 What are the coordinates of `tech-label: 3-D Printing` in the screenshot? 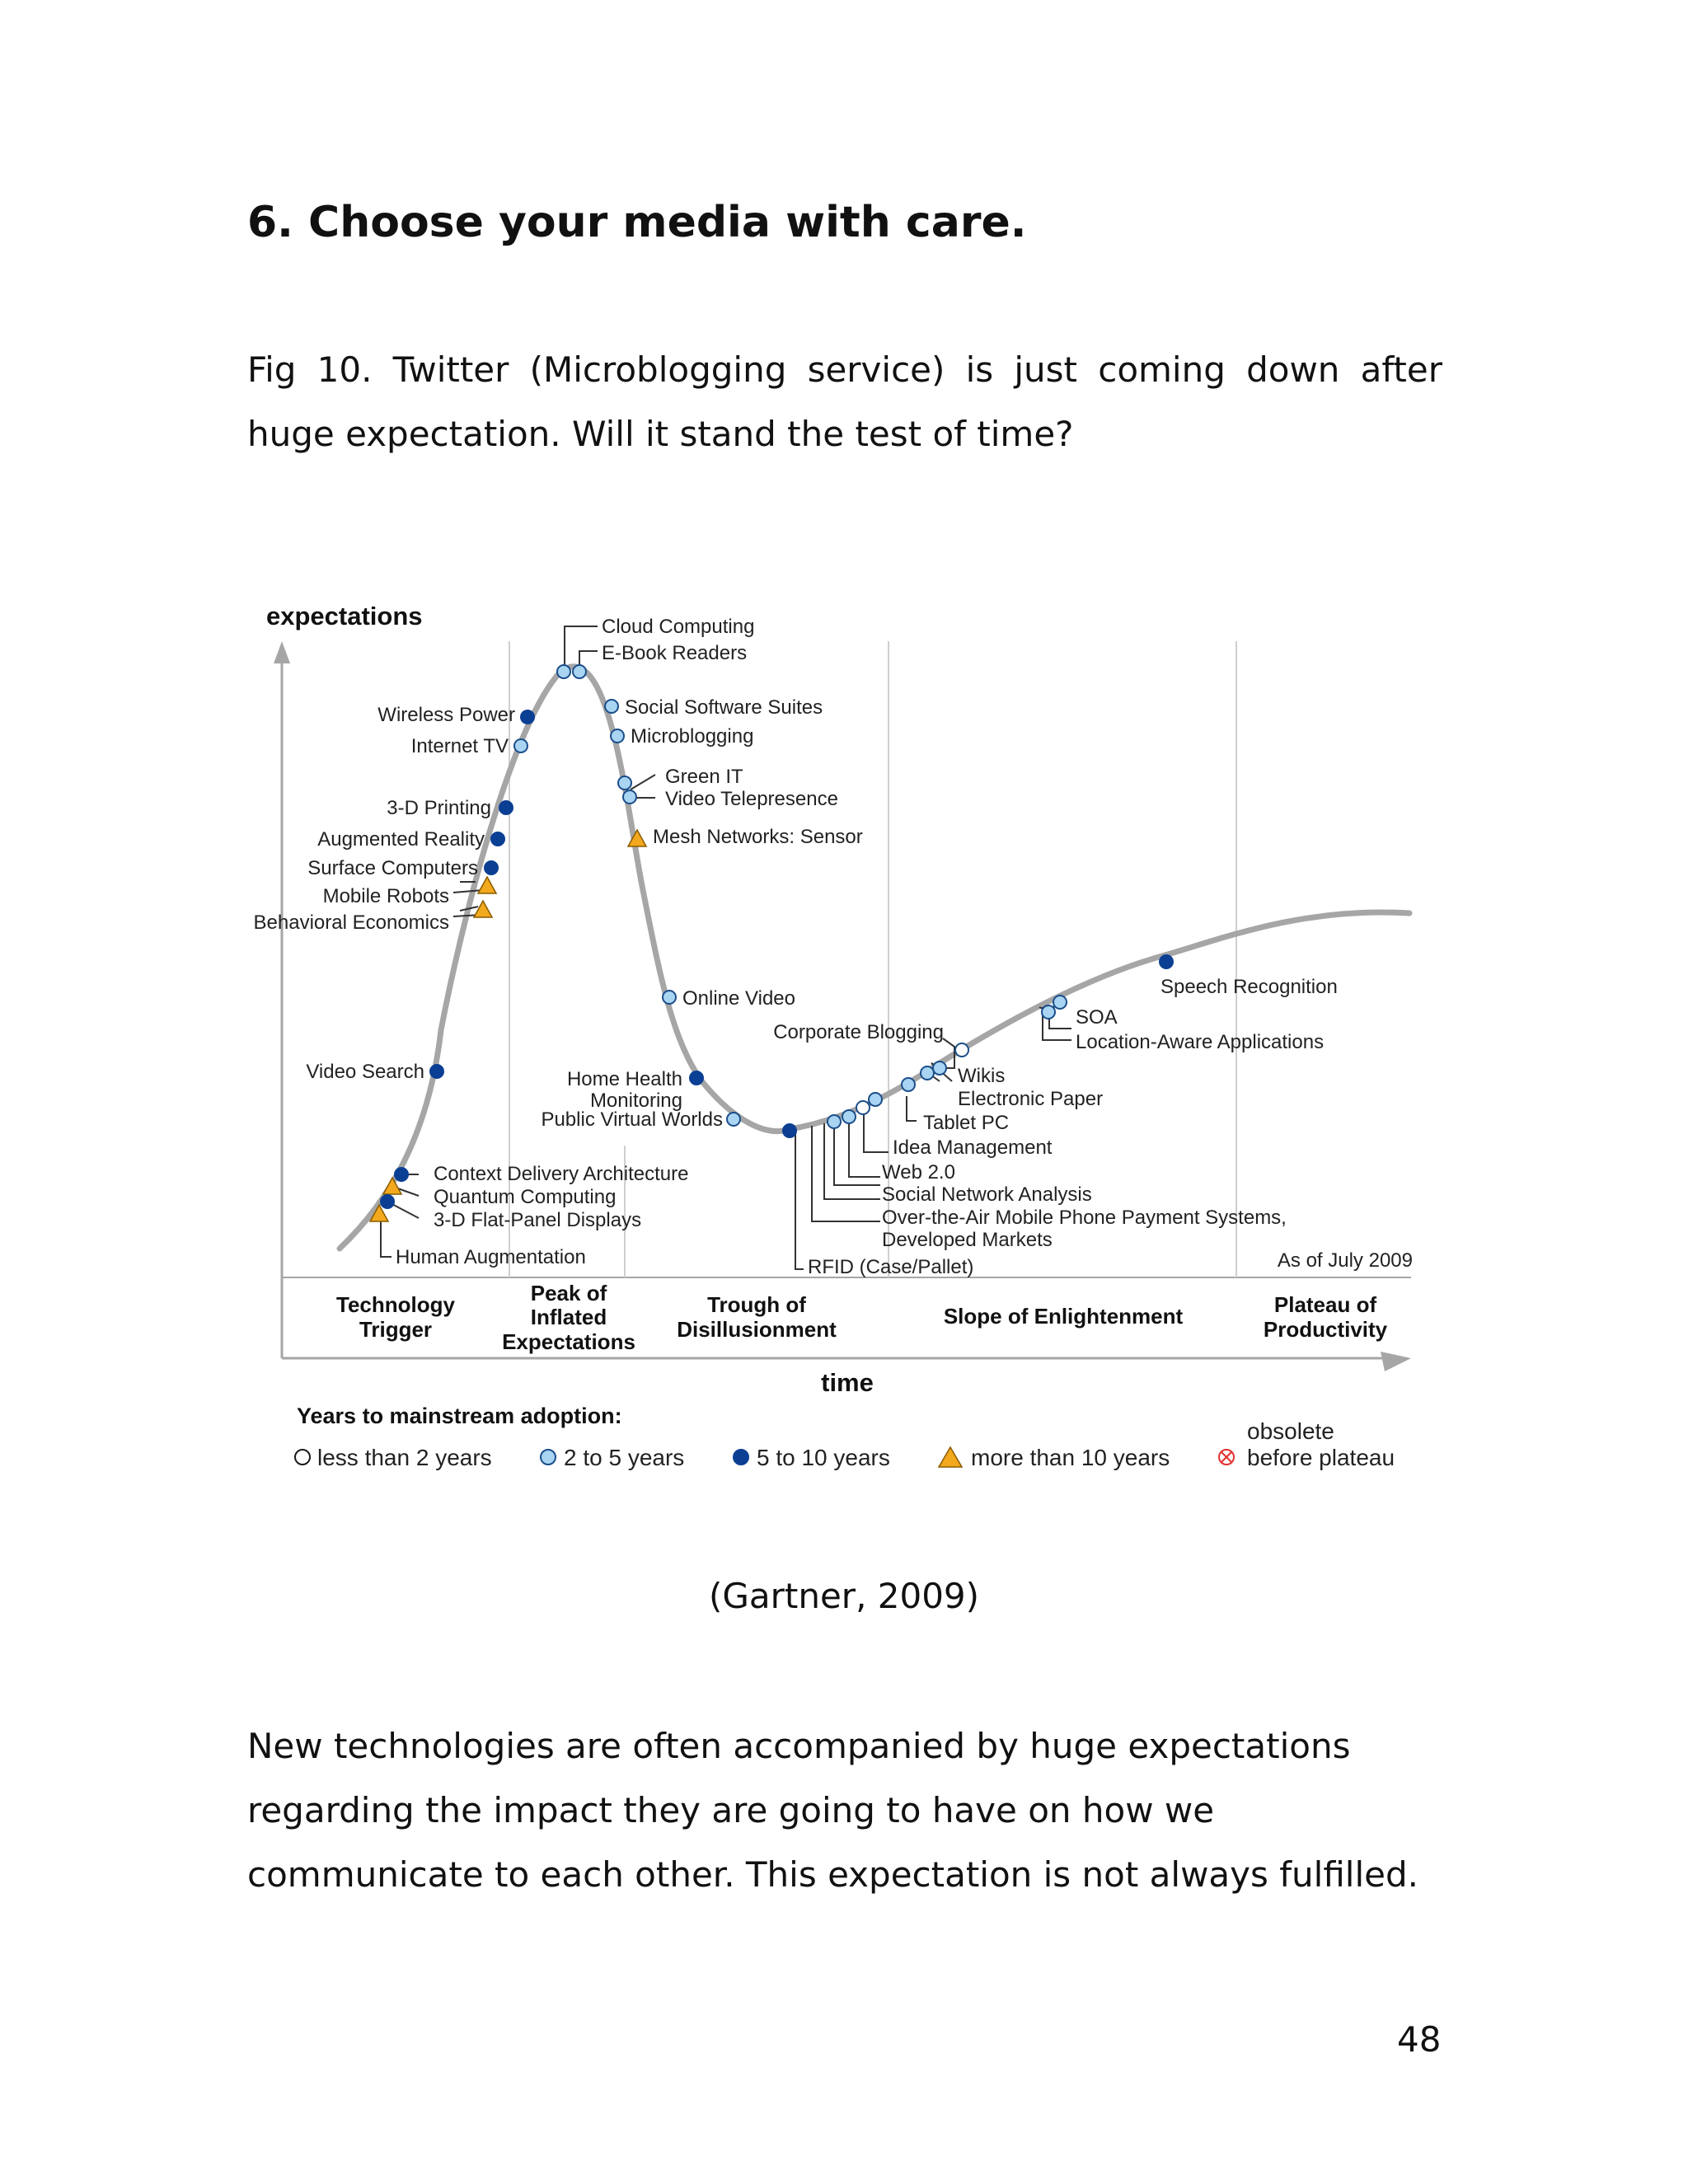 It's located at (439, 808).